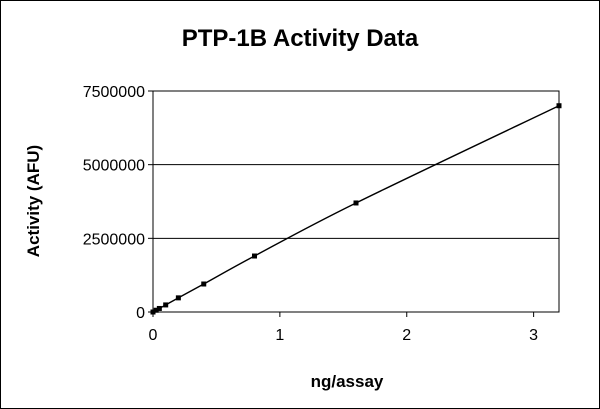  What do you see at coordinates (114, 239) in the screenshot?
I see `y-tick-label: 2500000` at bounding box center [114, 239].